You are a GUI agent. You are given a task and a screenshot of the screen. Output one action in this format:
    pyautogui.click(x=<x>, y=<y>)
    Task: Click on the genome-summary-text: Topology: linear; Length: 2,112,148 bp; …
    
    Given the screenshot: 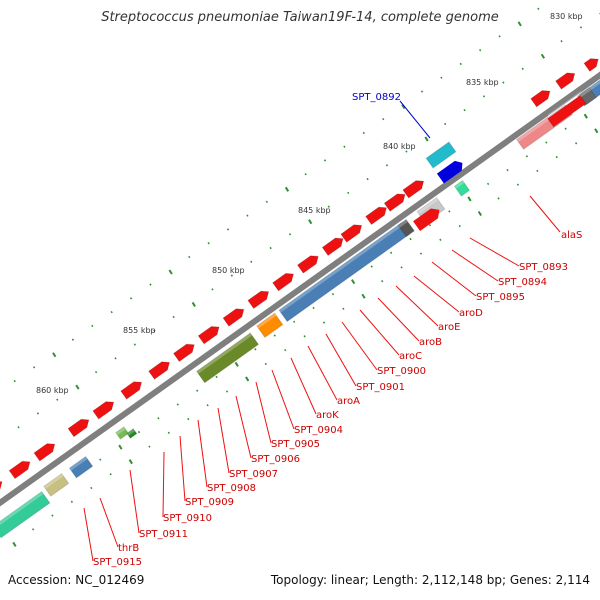 What is the action you would take?
    pyautogui.click(x=430, y=580)
    